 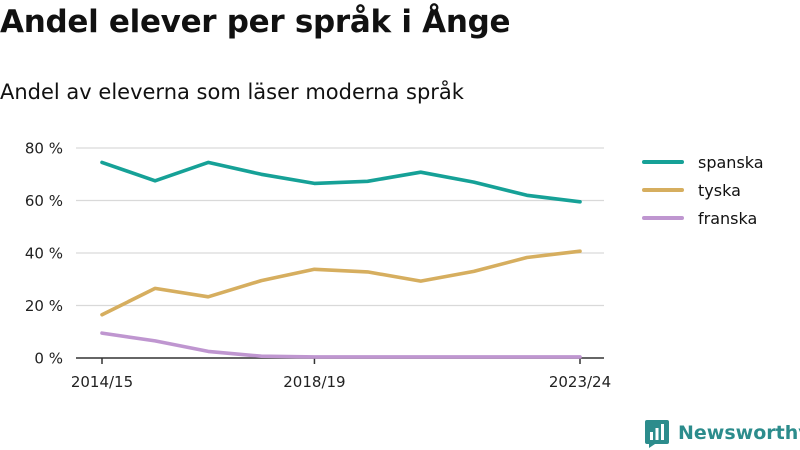 I want to click on series-line-franska, so click(x=341, y=345).